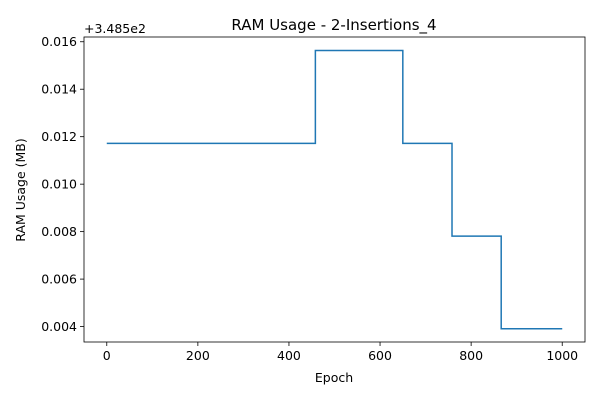 Image resolution: width=600 pixels, height=405 pixels. What do you see at coordinates (59, 231) in the screenshot?
I see `y-tick-label: 0.008` at bounding box center [59, 231].